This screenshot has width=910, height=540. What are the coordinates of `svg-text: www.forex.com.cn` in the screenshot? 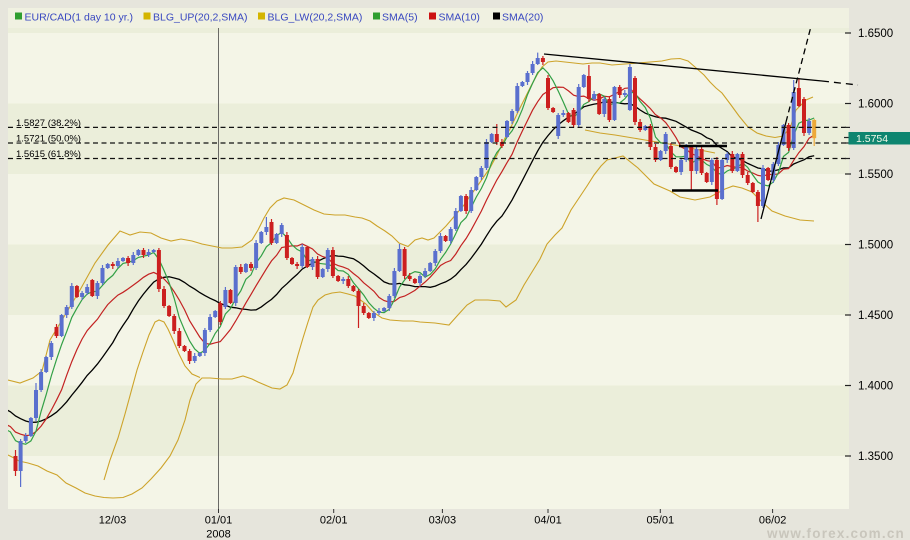 It's located at (835, 533).